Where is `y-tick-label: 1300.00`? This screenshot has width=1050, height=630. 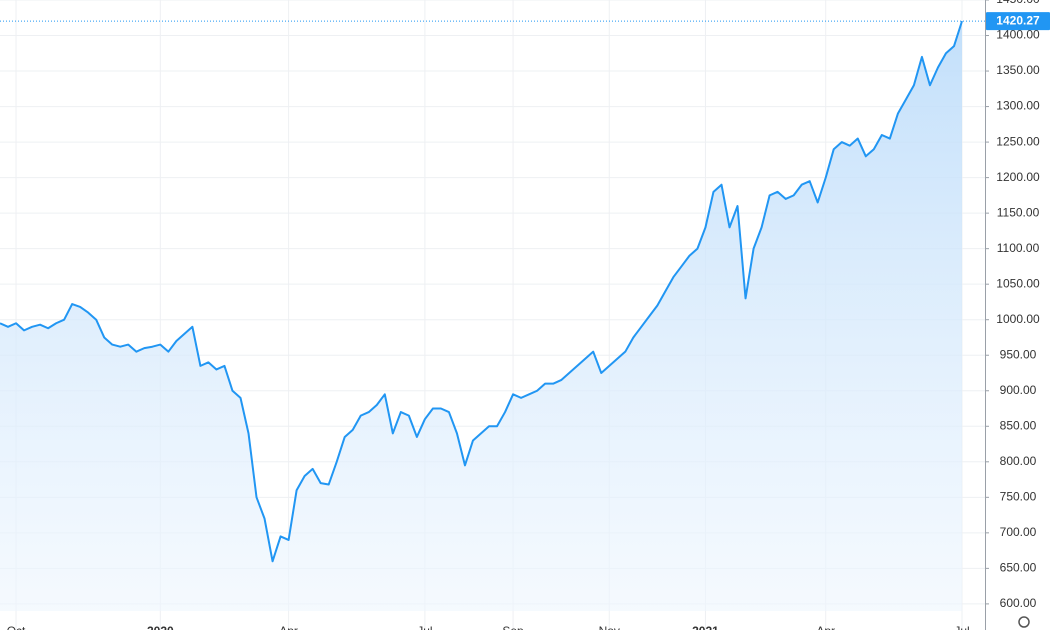 y-tick-label: 1300.00 is located at coordinates (1018, 106).